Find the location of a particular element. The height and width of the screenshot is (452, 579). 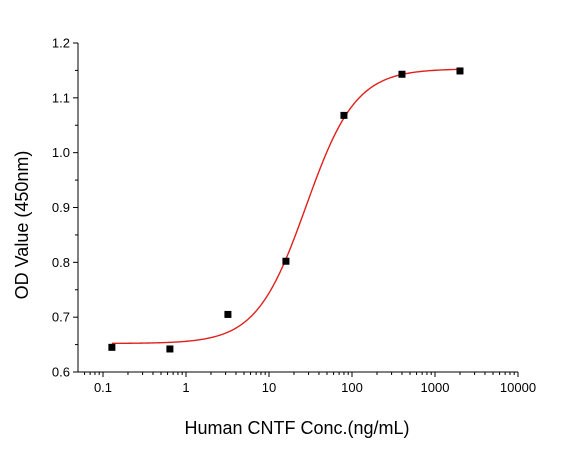

x-tick-label: 0.1 is located at coordinates (103, 387).